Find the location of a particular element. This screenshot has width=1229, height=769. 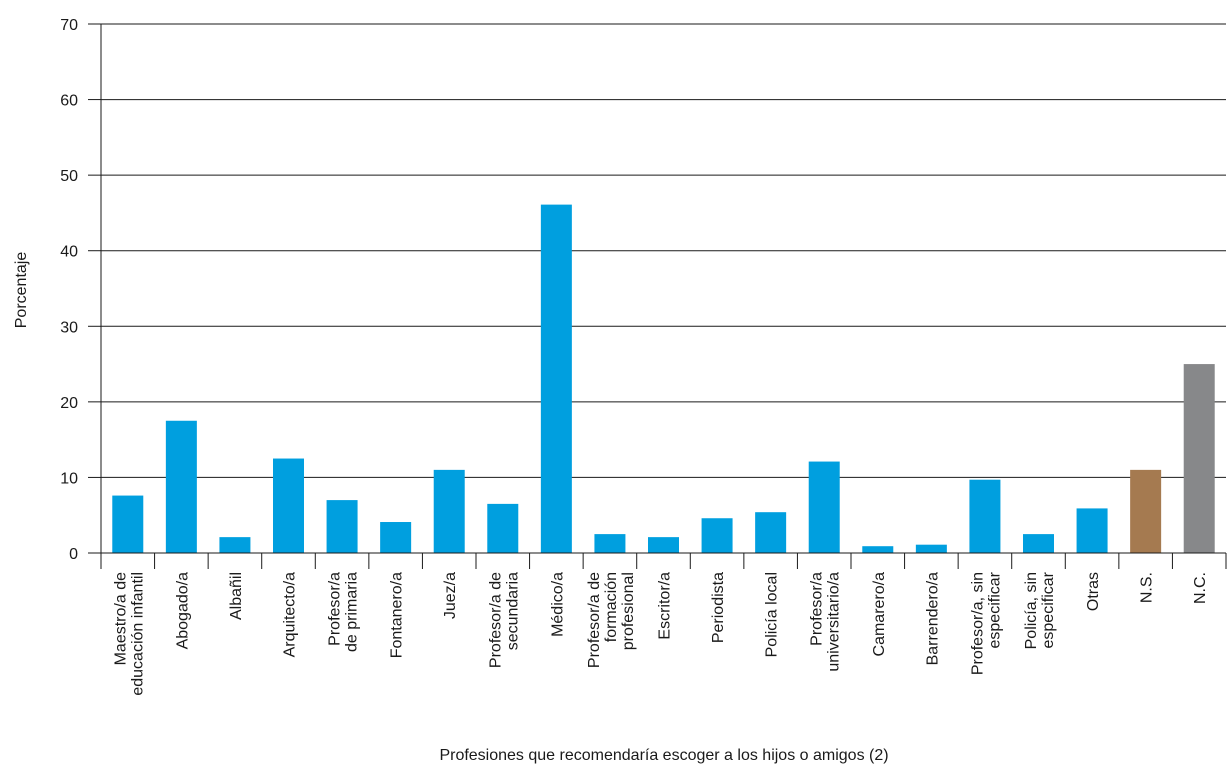

x-category-label-line: Médico/a is located at coordinates (557, 604).